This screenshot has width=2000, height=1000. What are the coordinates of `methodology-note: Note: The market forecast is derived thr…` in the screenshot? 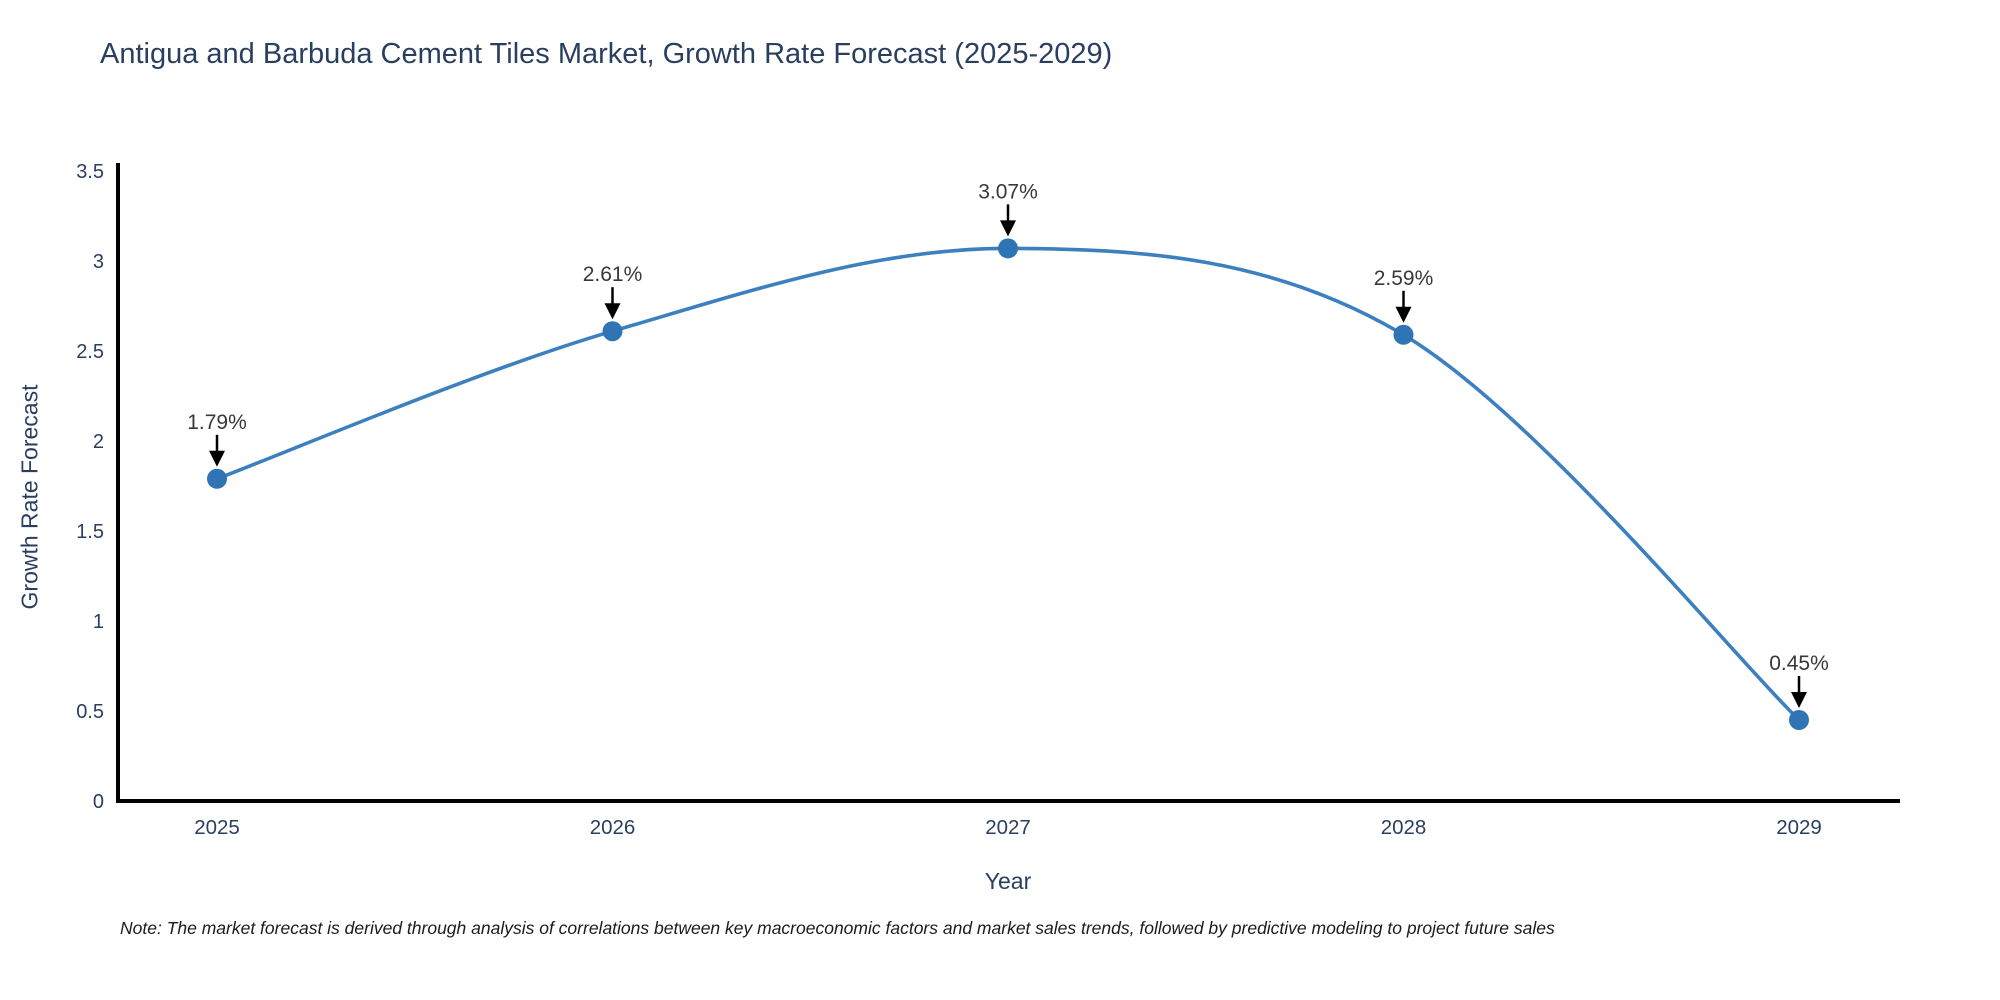 It's located at (837, 928).